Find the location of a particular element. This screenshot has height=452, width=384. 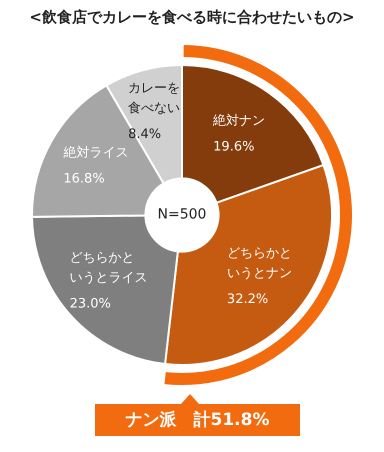

data-label: 32.2% is located at coordinates (247, 300).